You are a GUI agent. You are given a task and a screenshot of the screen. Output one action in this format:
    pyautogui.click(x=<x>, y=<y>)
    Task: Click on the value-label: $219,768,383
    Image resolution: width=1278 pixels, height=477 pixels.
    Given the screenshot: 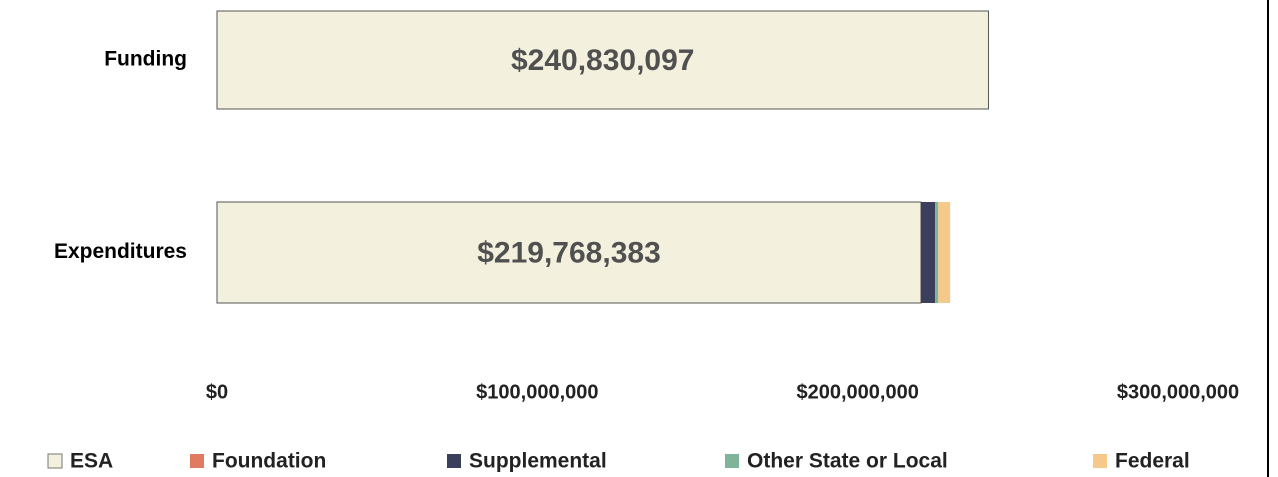 What is the action you would take?
    pyautogui.click(x=569, y=252)
    